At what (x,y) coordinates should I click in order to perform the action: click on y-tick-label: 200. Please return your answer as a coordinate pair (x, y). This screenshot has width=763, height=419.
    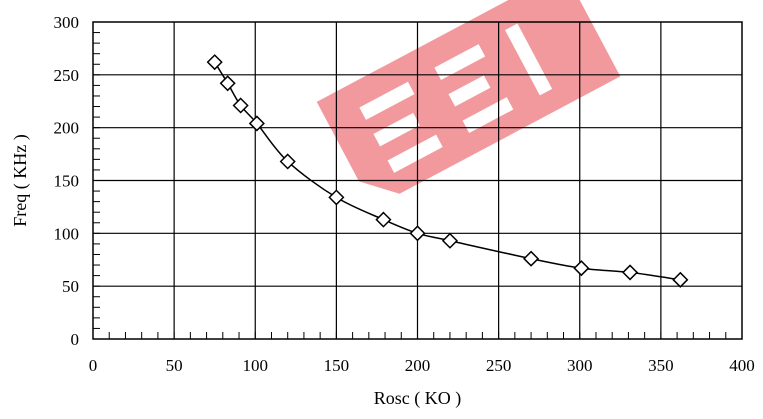
    Looking at the image, I should click on (67, 128).